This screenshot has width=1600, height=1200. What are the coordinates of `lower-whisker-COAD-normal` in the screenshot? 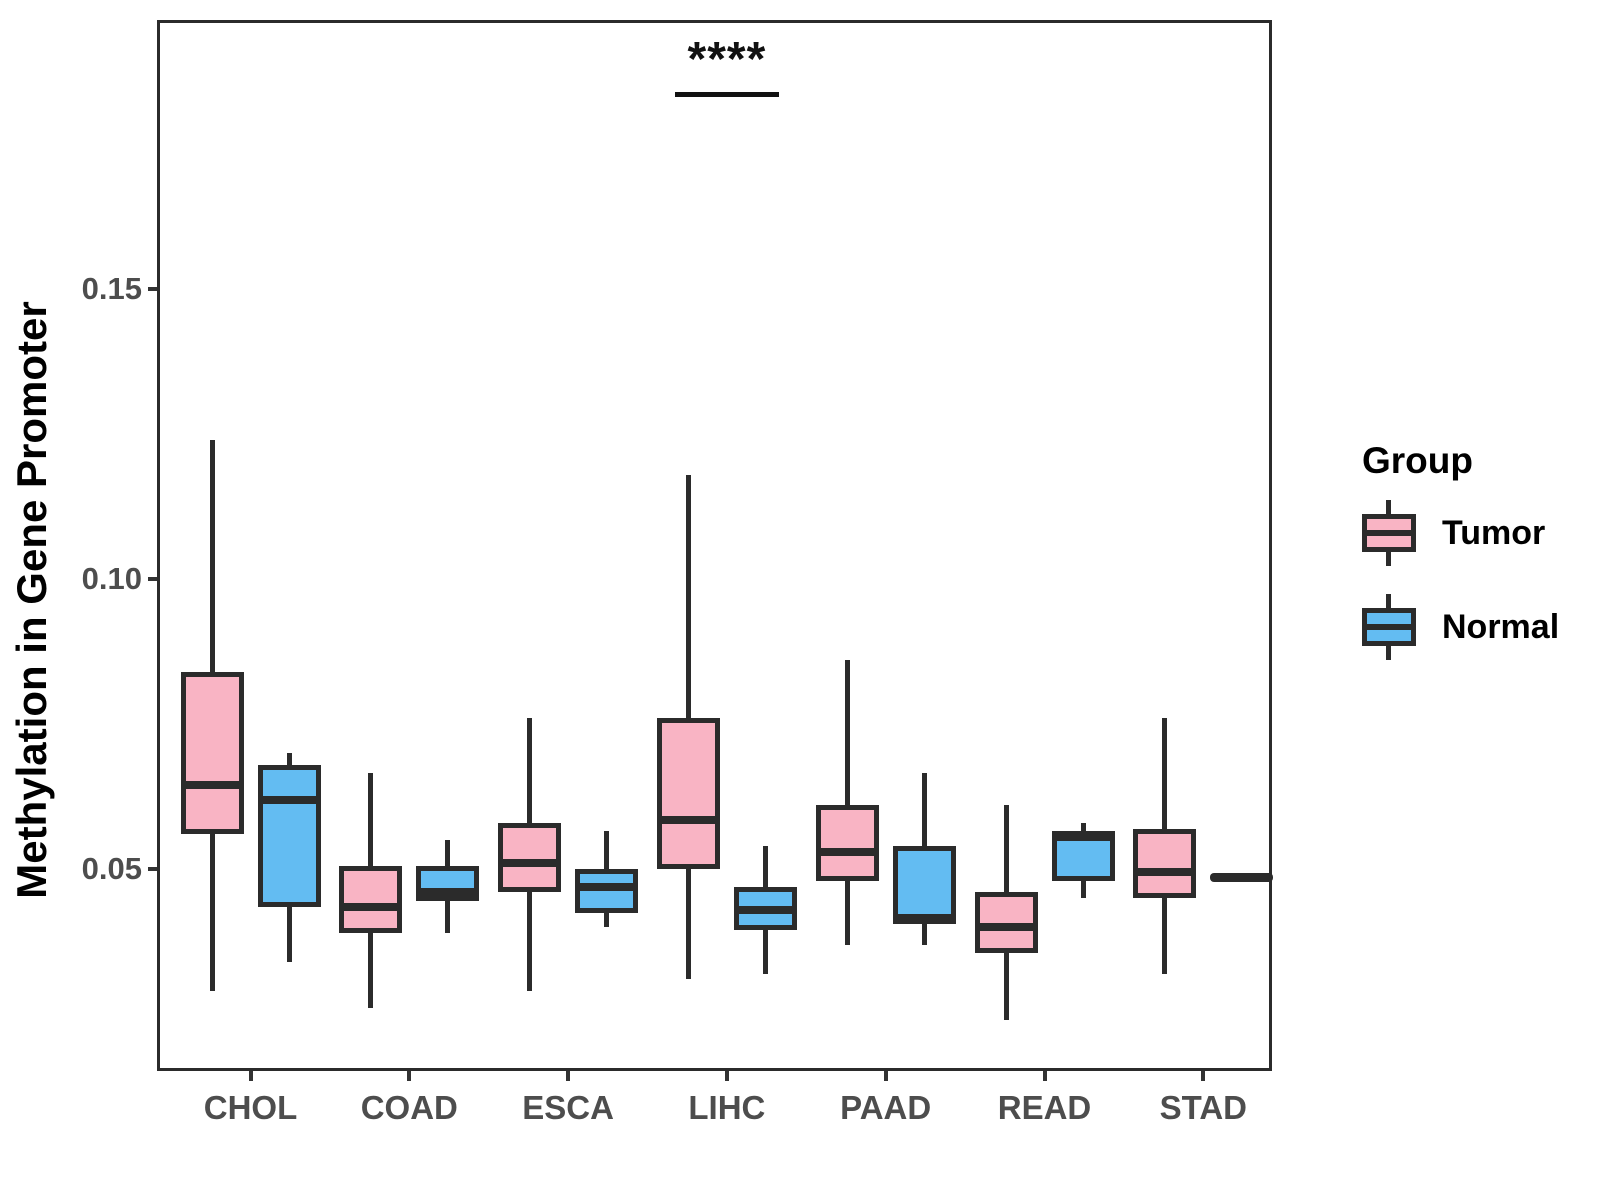 It's located at (448, 917).